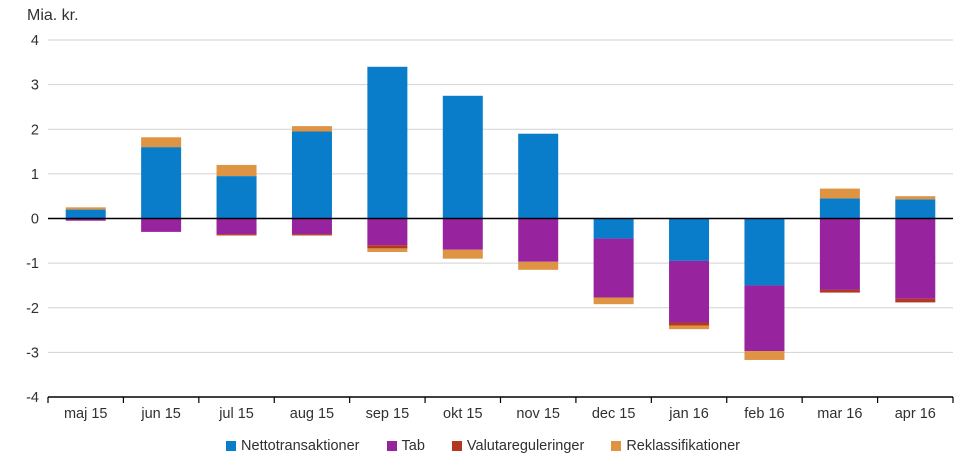  I want to click on x-category-label: jun 15, so click(160, 414).